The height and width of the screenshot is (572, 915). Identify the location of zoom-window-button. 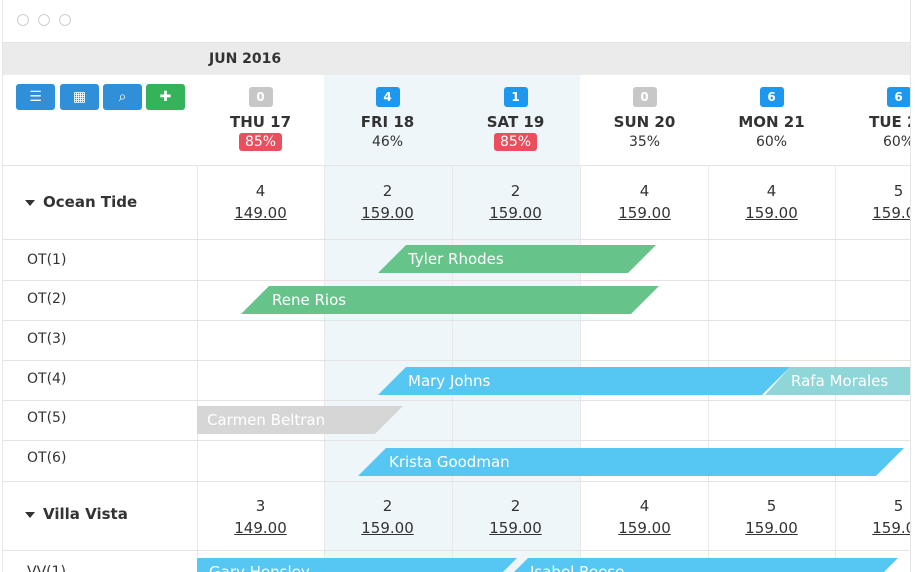
(65, 20).